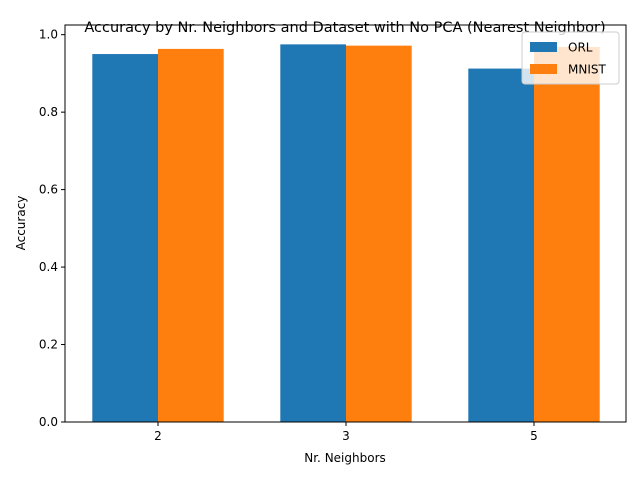 The image size is (640, 480). What do you see at coordinates (158, 436) in the screenshot?
I see `x-tick-label: 2` at bounding box center [158, 436].